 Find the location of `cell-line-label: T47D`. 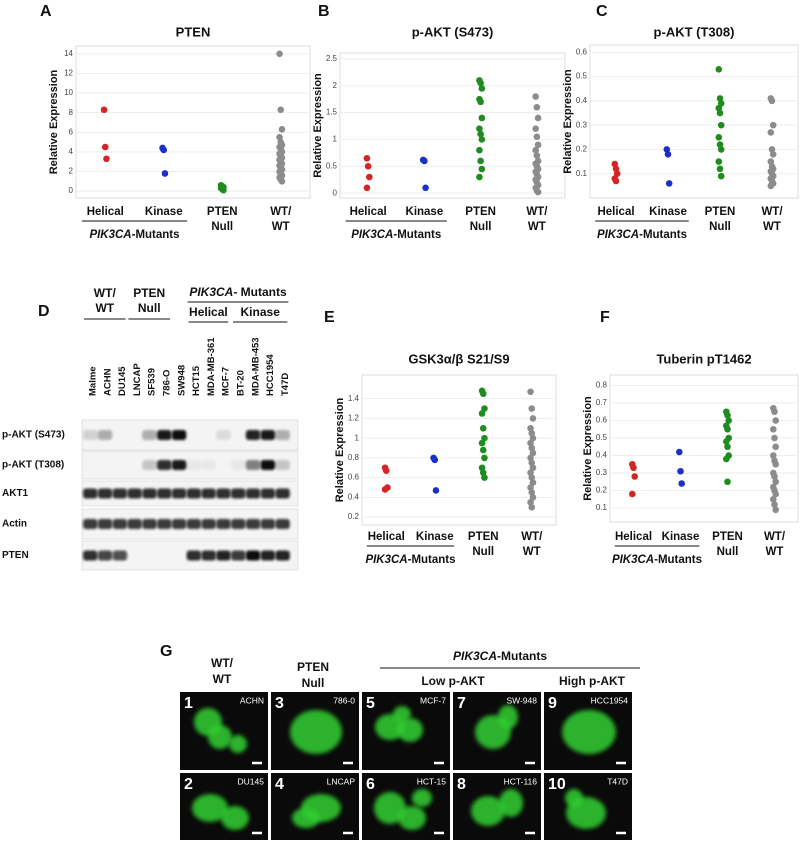

cell-line-label: T47D is located at coordinates (285, 384).